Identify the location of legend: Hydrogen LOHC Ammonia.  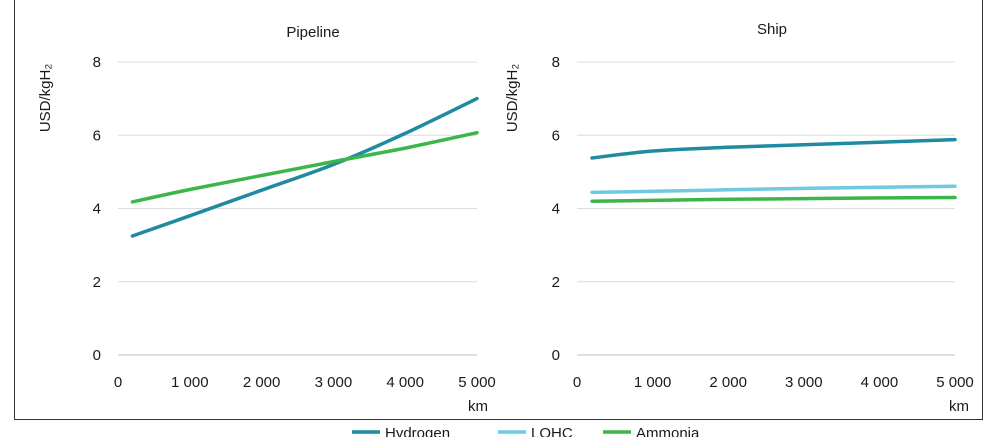
(526, 431).